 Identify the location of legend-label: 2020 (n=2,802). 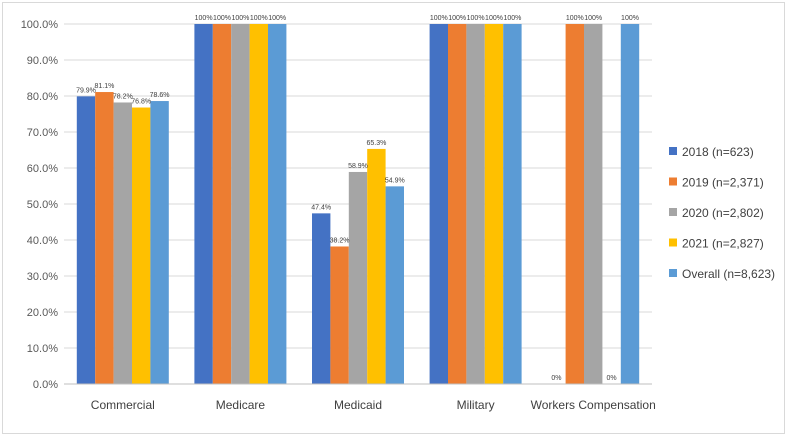
(723, 213).